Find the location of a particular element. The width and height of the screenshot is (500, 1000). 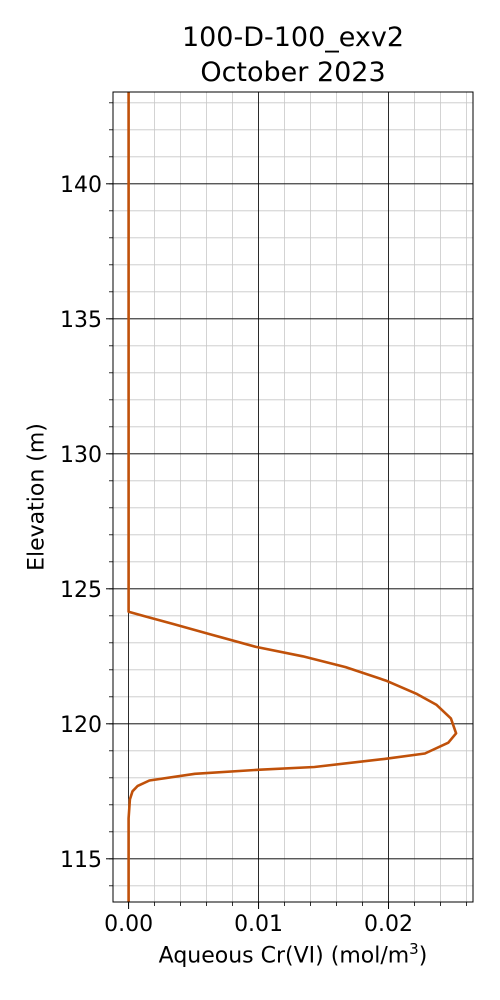

x-axis-label-superscript: 3 is located at coordinates (414, 949).